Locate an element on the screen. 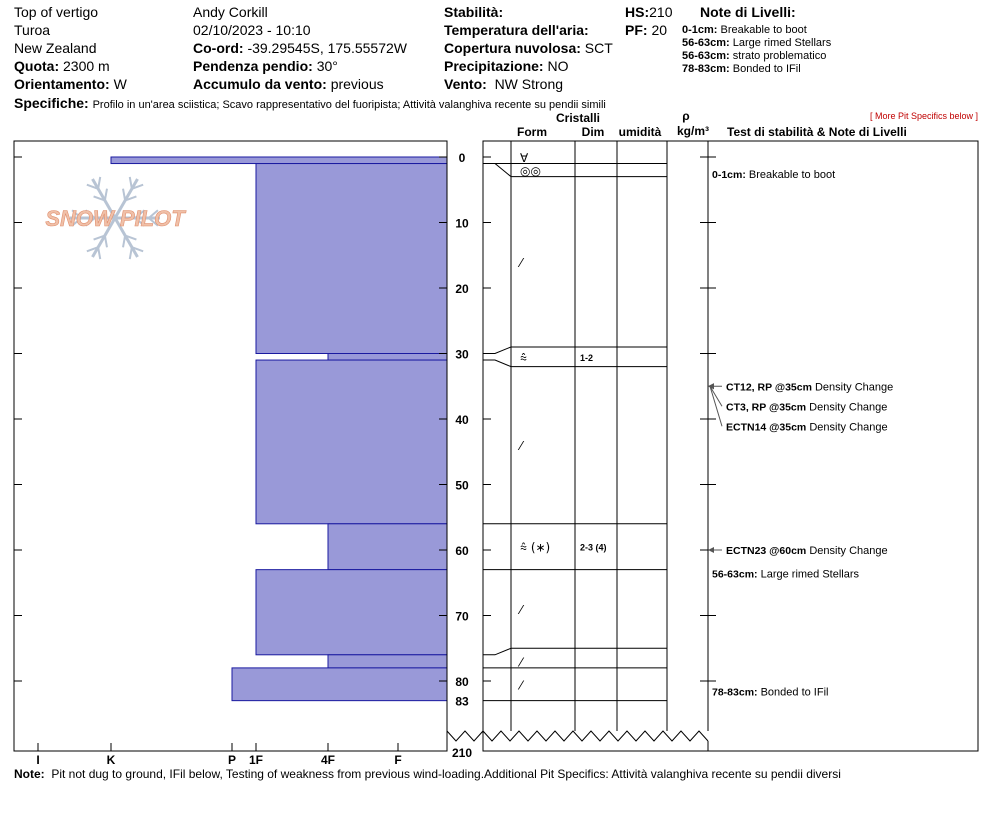 This screenshot has height=840, width=994. coordinates: Co-ord: -39.29545S, 175.55572W is located at coordinates (300, 48).